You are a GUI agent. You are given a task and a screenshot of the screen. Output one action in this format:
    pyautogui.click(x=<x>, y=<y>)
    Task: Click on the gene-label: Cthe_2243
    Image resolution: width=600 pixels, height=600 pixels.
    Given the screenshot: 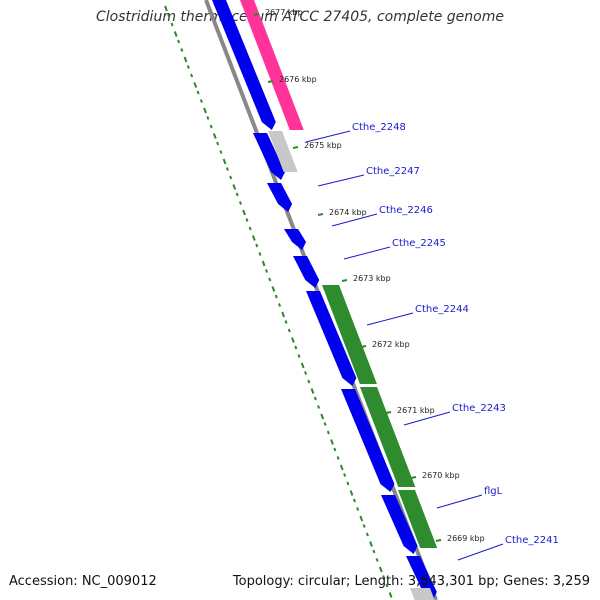 What is the action you would take?
    pyautogui.click(x=479, y=408)
    